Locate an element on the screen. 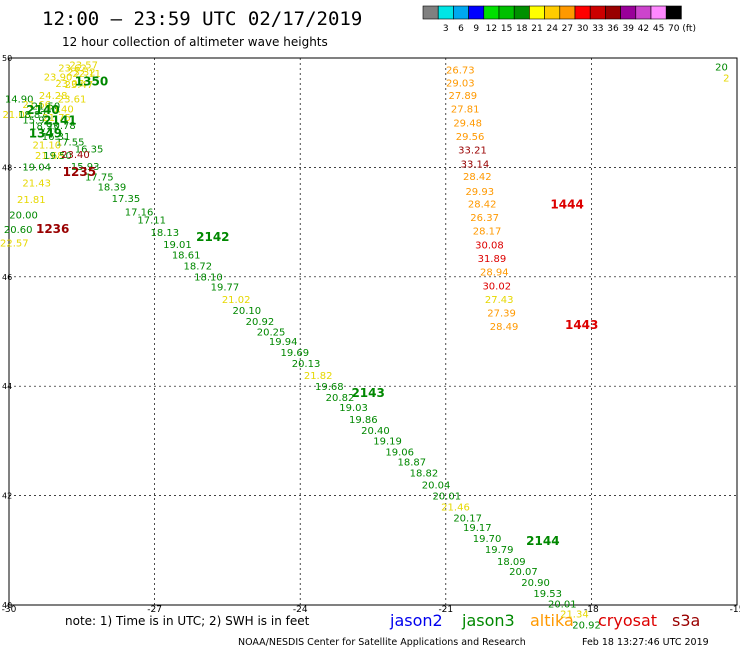 The width and height of the screenshot is (740, 650). wave-height-value: 19.86 is located at coordinates (363, 420).